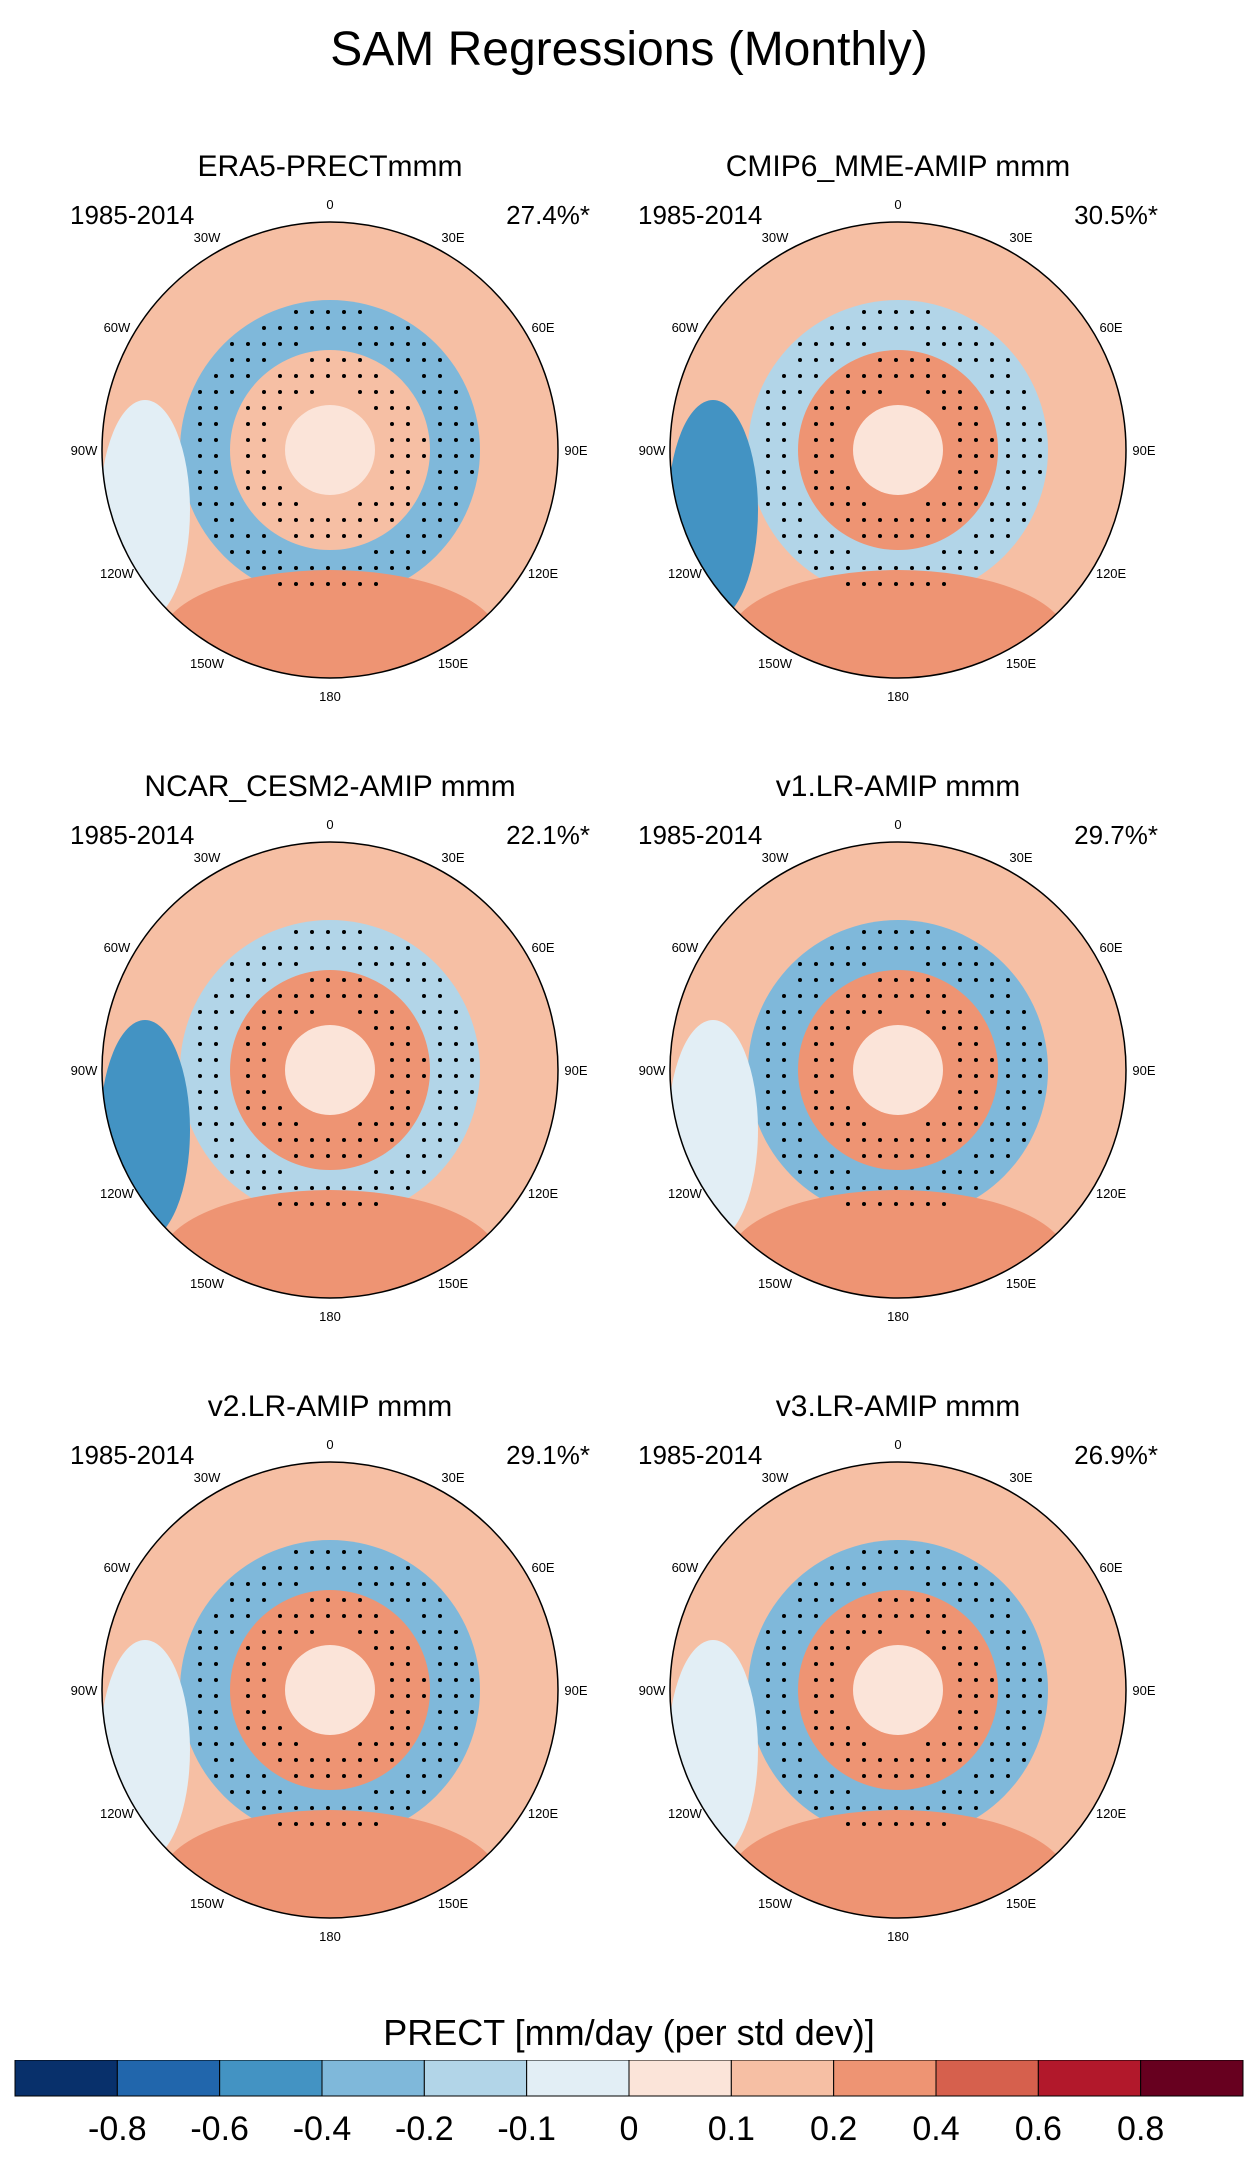 The width and height of the screenshot is (1258, 2167). I want to click on colorbar-tick-label: 0.1, so click(731, 2129).